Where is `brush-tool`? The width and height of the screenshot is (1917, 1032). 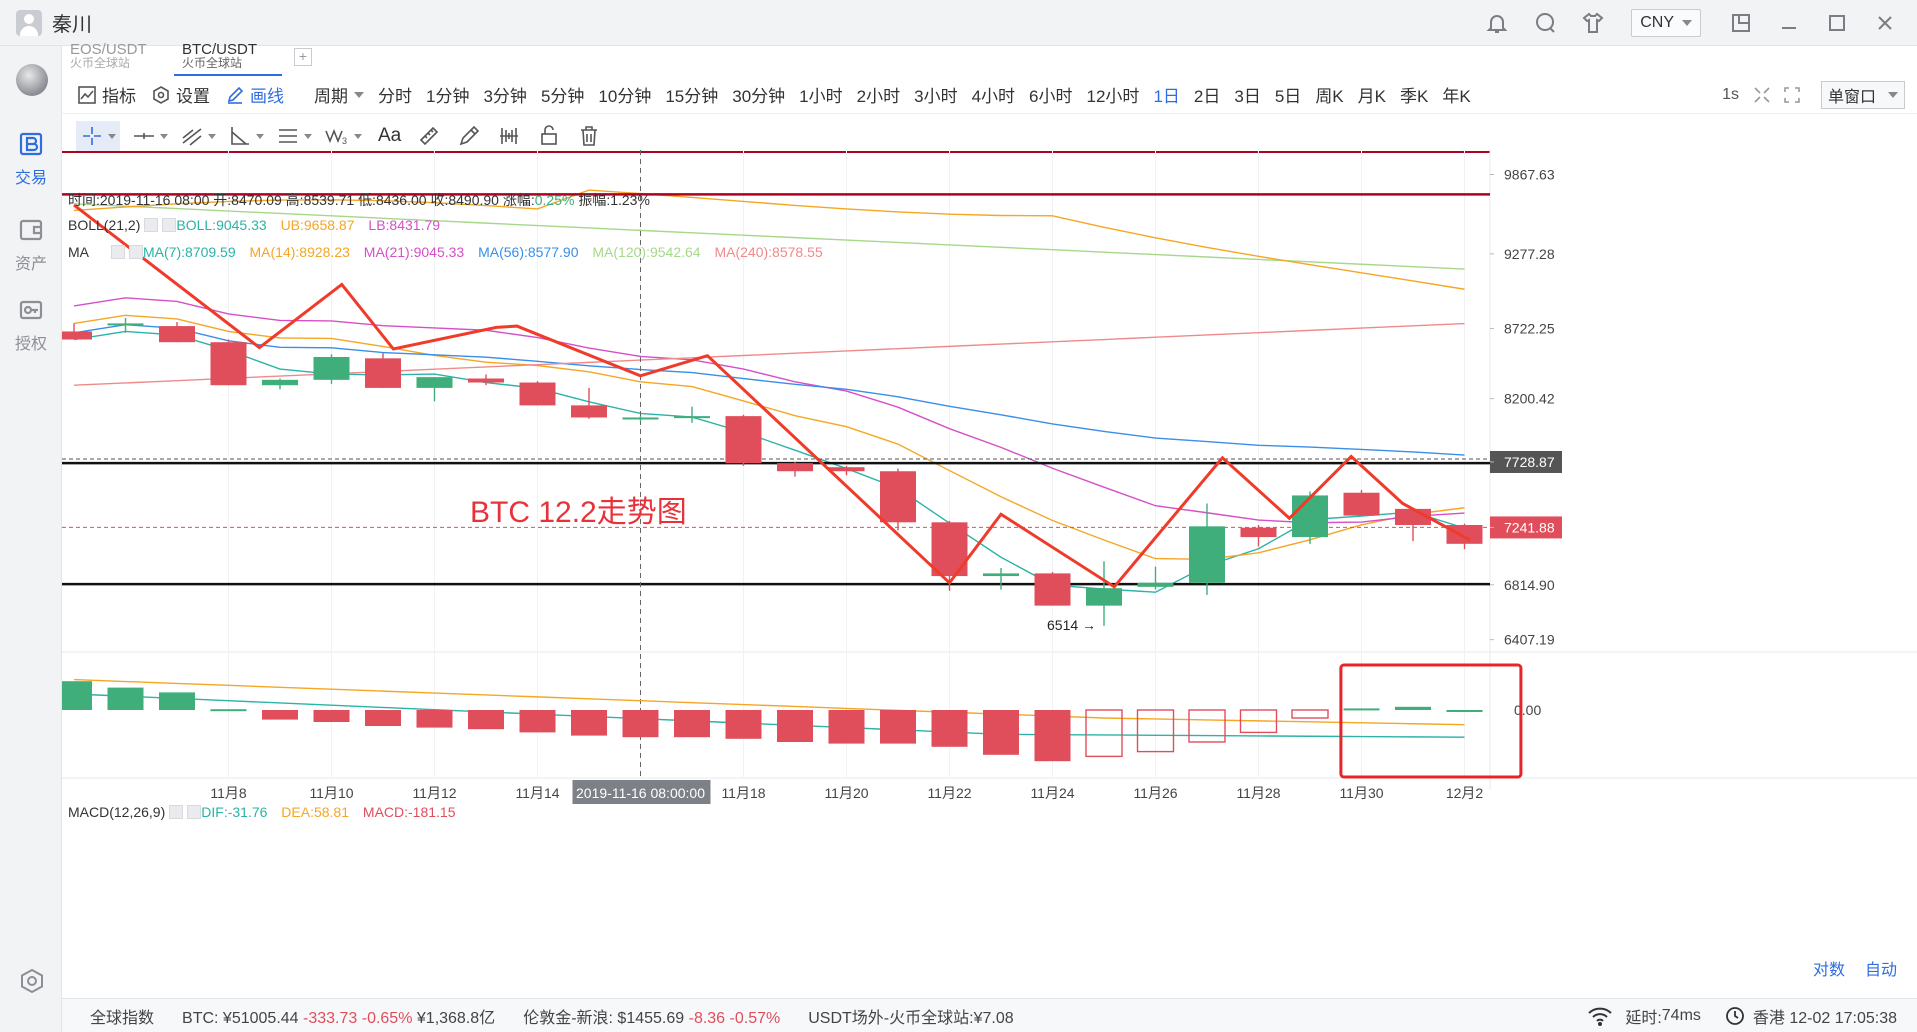
brush-tool is located at coordinates (469, 136).